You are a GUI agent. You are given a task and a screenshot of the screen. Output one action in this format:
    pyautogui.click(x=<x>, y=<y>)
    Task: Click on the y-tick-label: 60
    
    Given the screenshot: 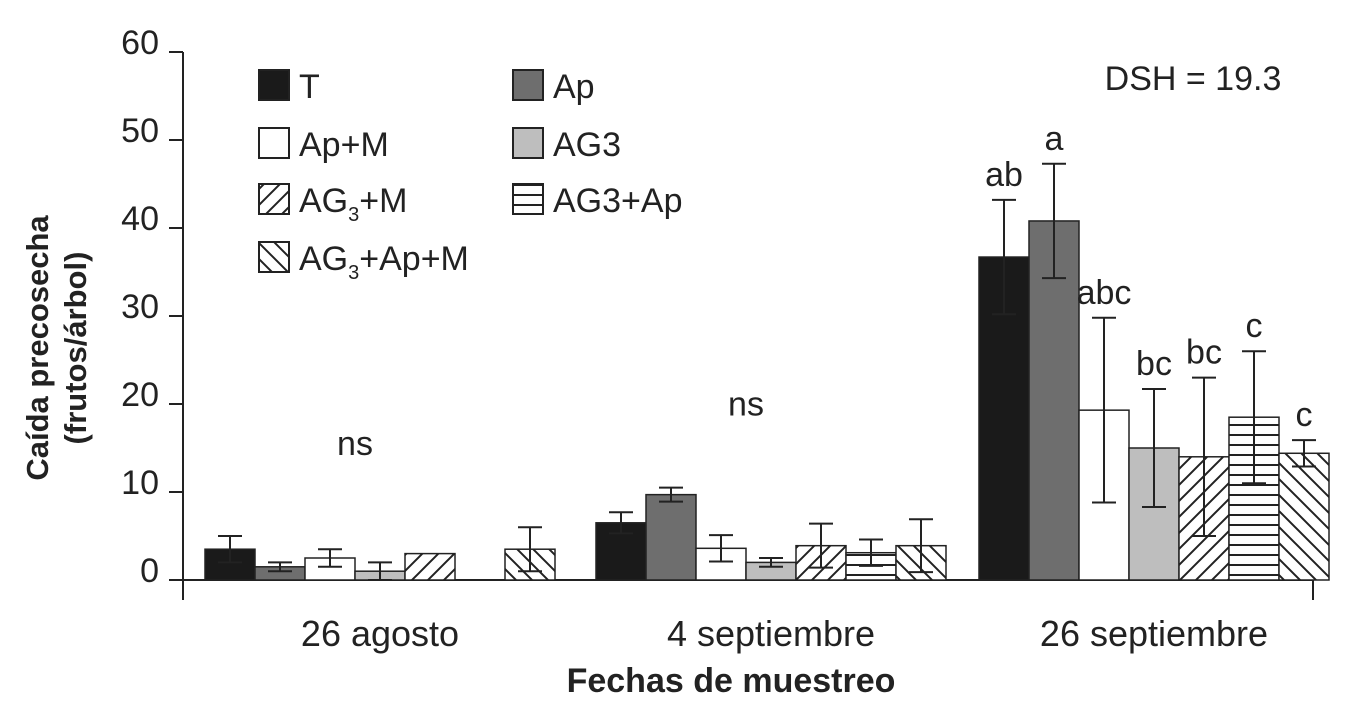 What is the action you would take?
    pyautogui.click(x=140, y=43)
    